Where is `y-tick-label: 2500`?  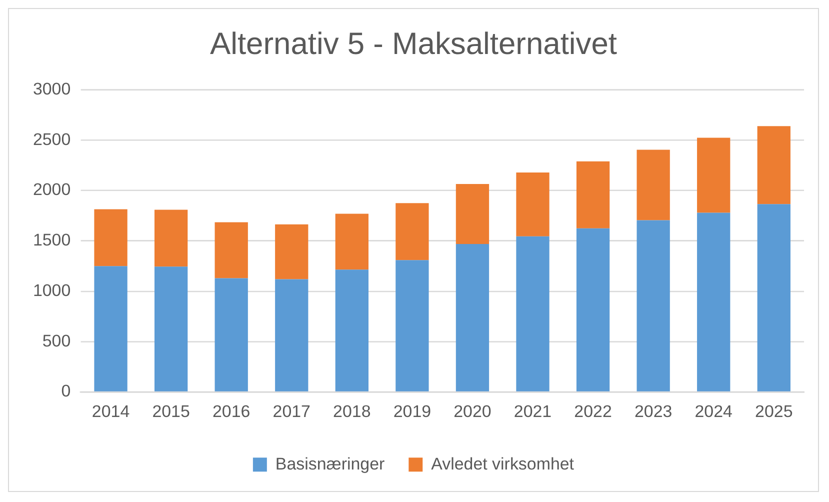 y-tick-label: 2500 is located at coordinates (51, 139).